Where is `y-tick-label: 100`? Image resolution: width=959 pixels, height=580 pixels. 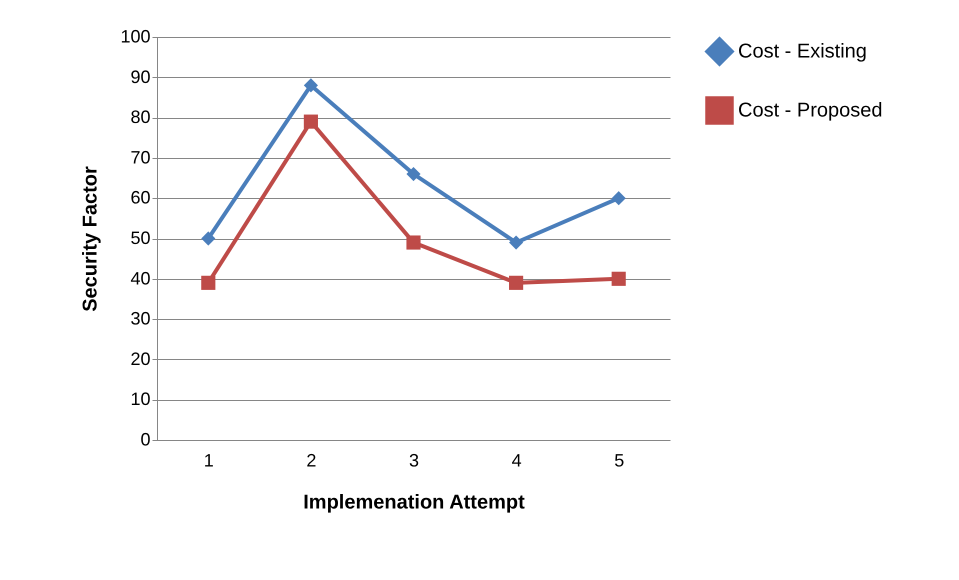
y-tick-label: 100 is located at coordinates (135, 36).